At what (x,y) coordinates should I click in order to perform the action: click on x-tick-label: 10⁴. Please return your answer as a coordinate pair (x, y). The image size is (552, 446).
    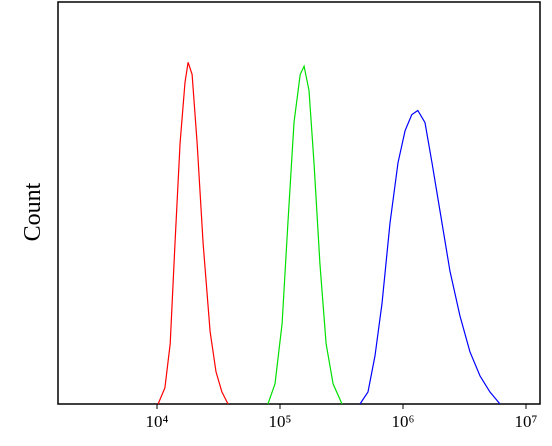
    Looking at the image, I should click on (157, 421).